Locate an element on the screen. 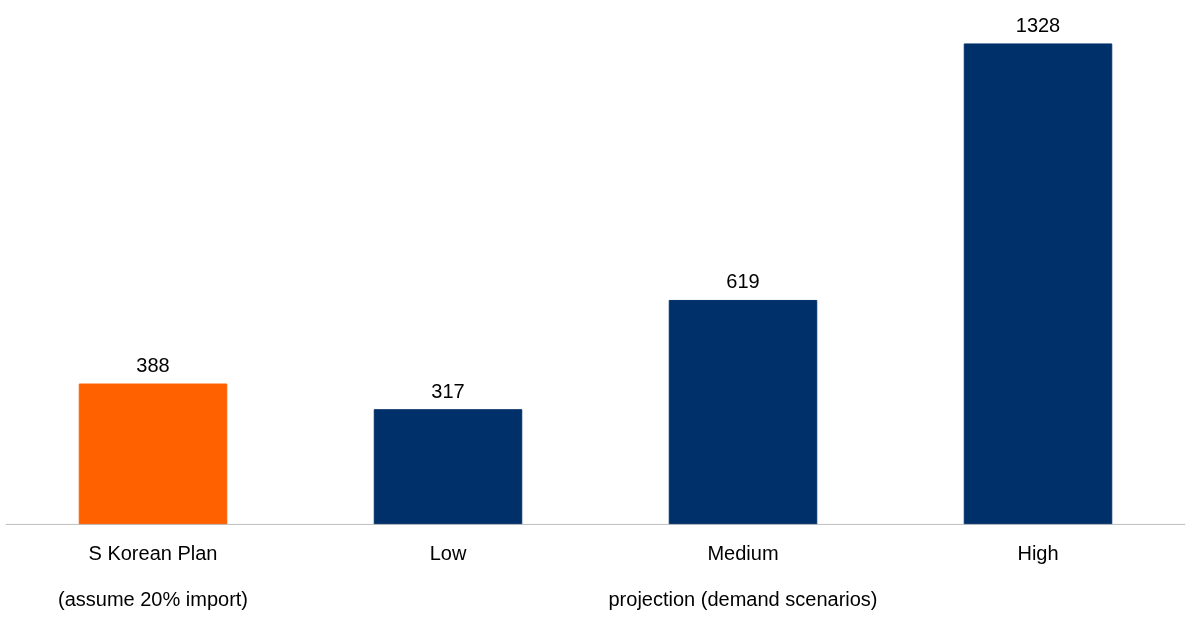  data-label: 317 is located at coordinates (448, 390).